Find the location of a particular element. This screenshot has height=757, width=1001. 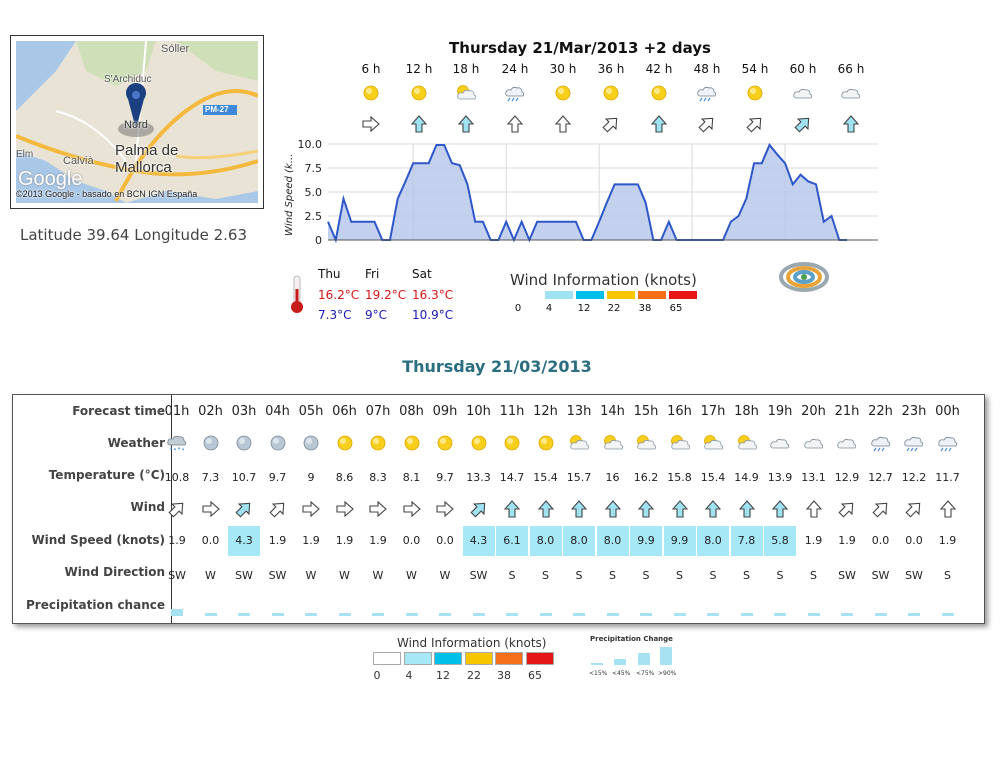

map-label-calvia: Calvià is located at coordinates (78, 161).